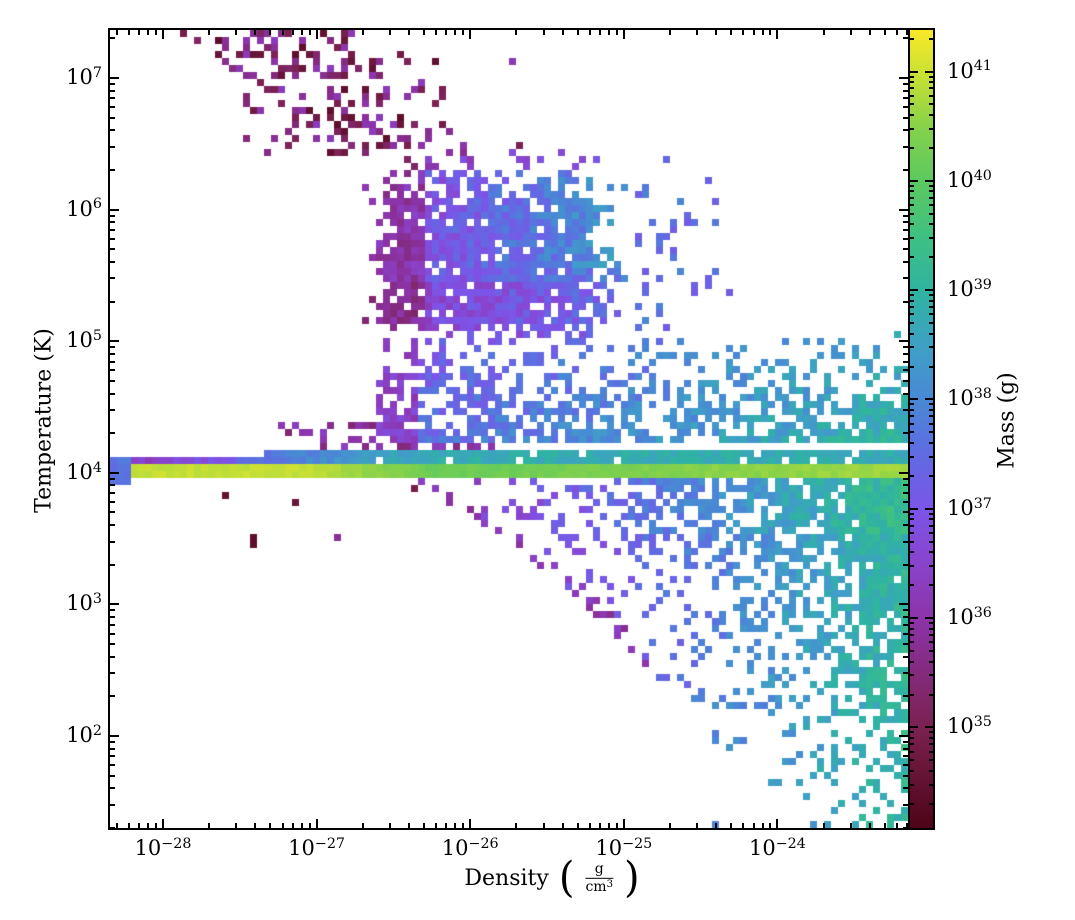  Describe the element at coordinates (921, 429) in the screenshot. I see `colorbar` at that location.